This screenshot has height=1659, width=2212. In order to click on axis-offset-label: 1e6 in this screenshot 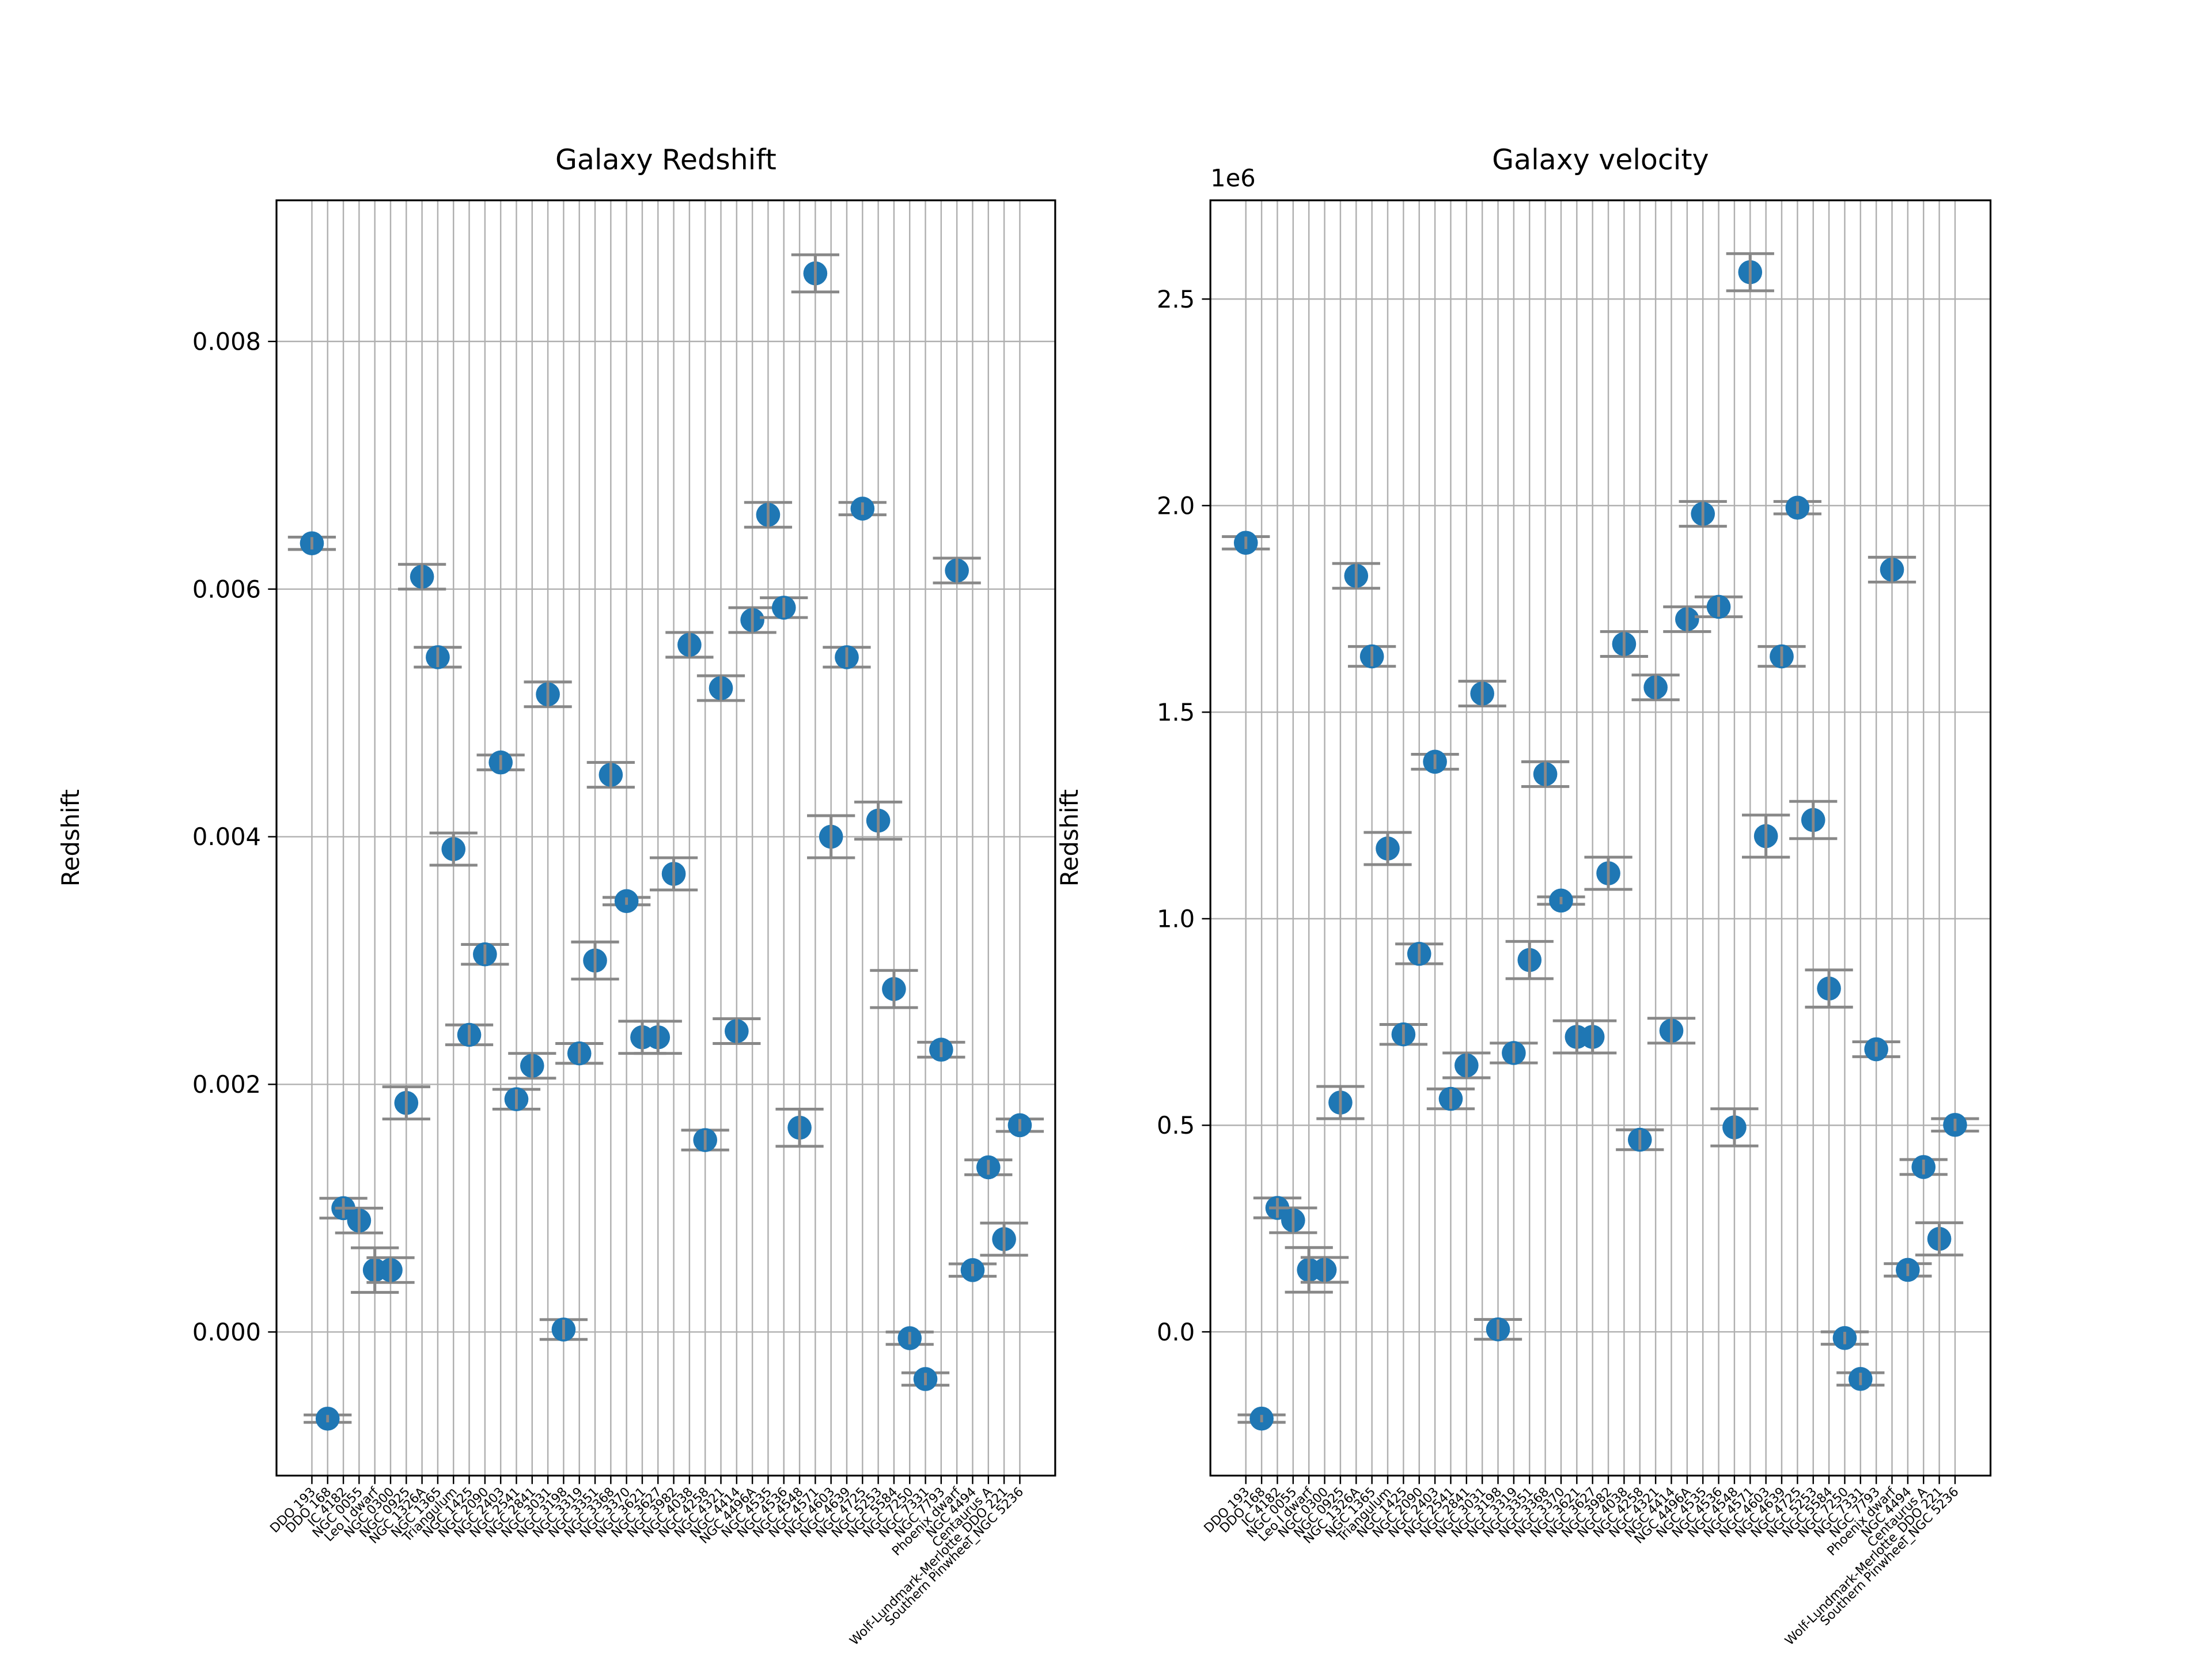, I will do `click(1233, 178)`.